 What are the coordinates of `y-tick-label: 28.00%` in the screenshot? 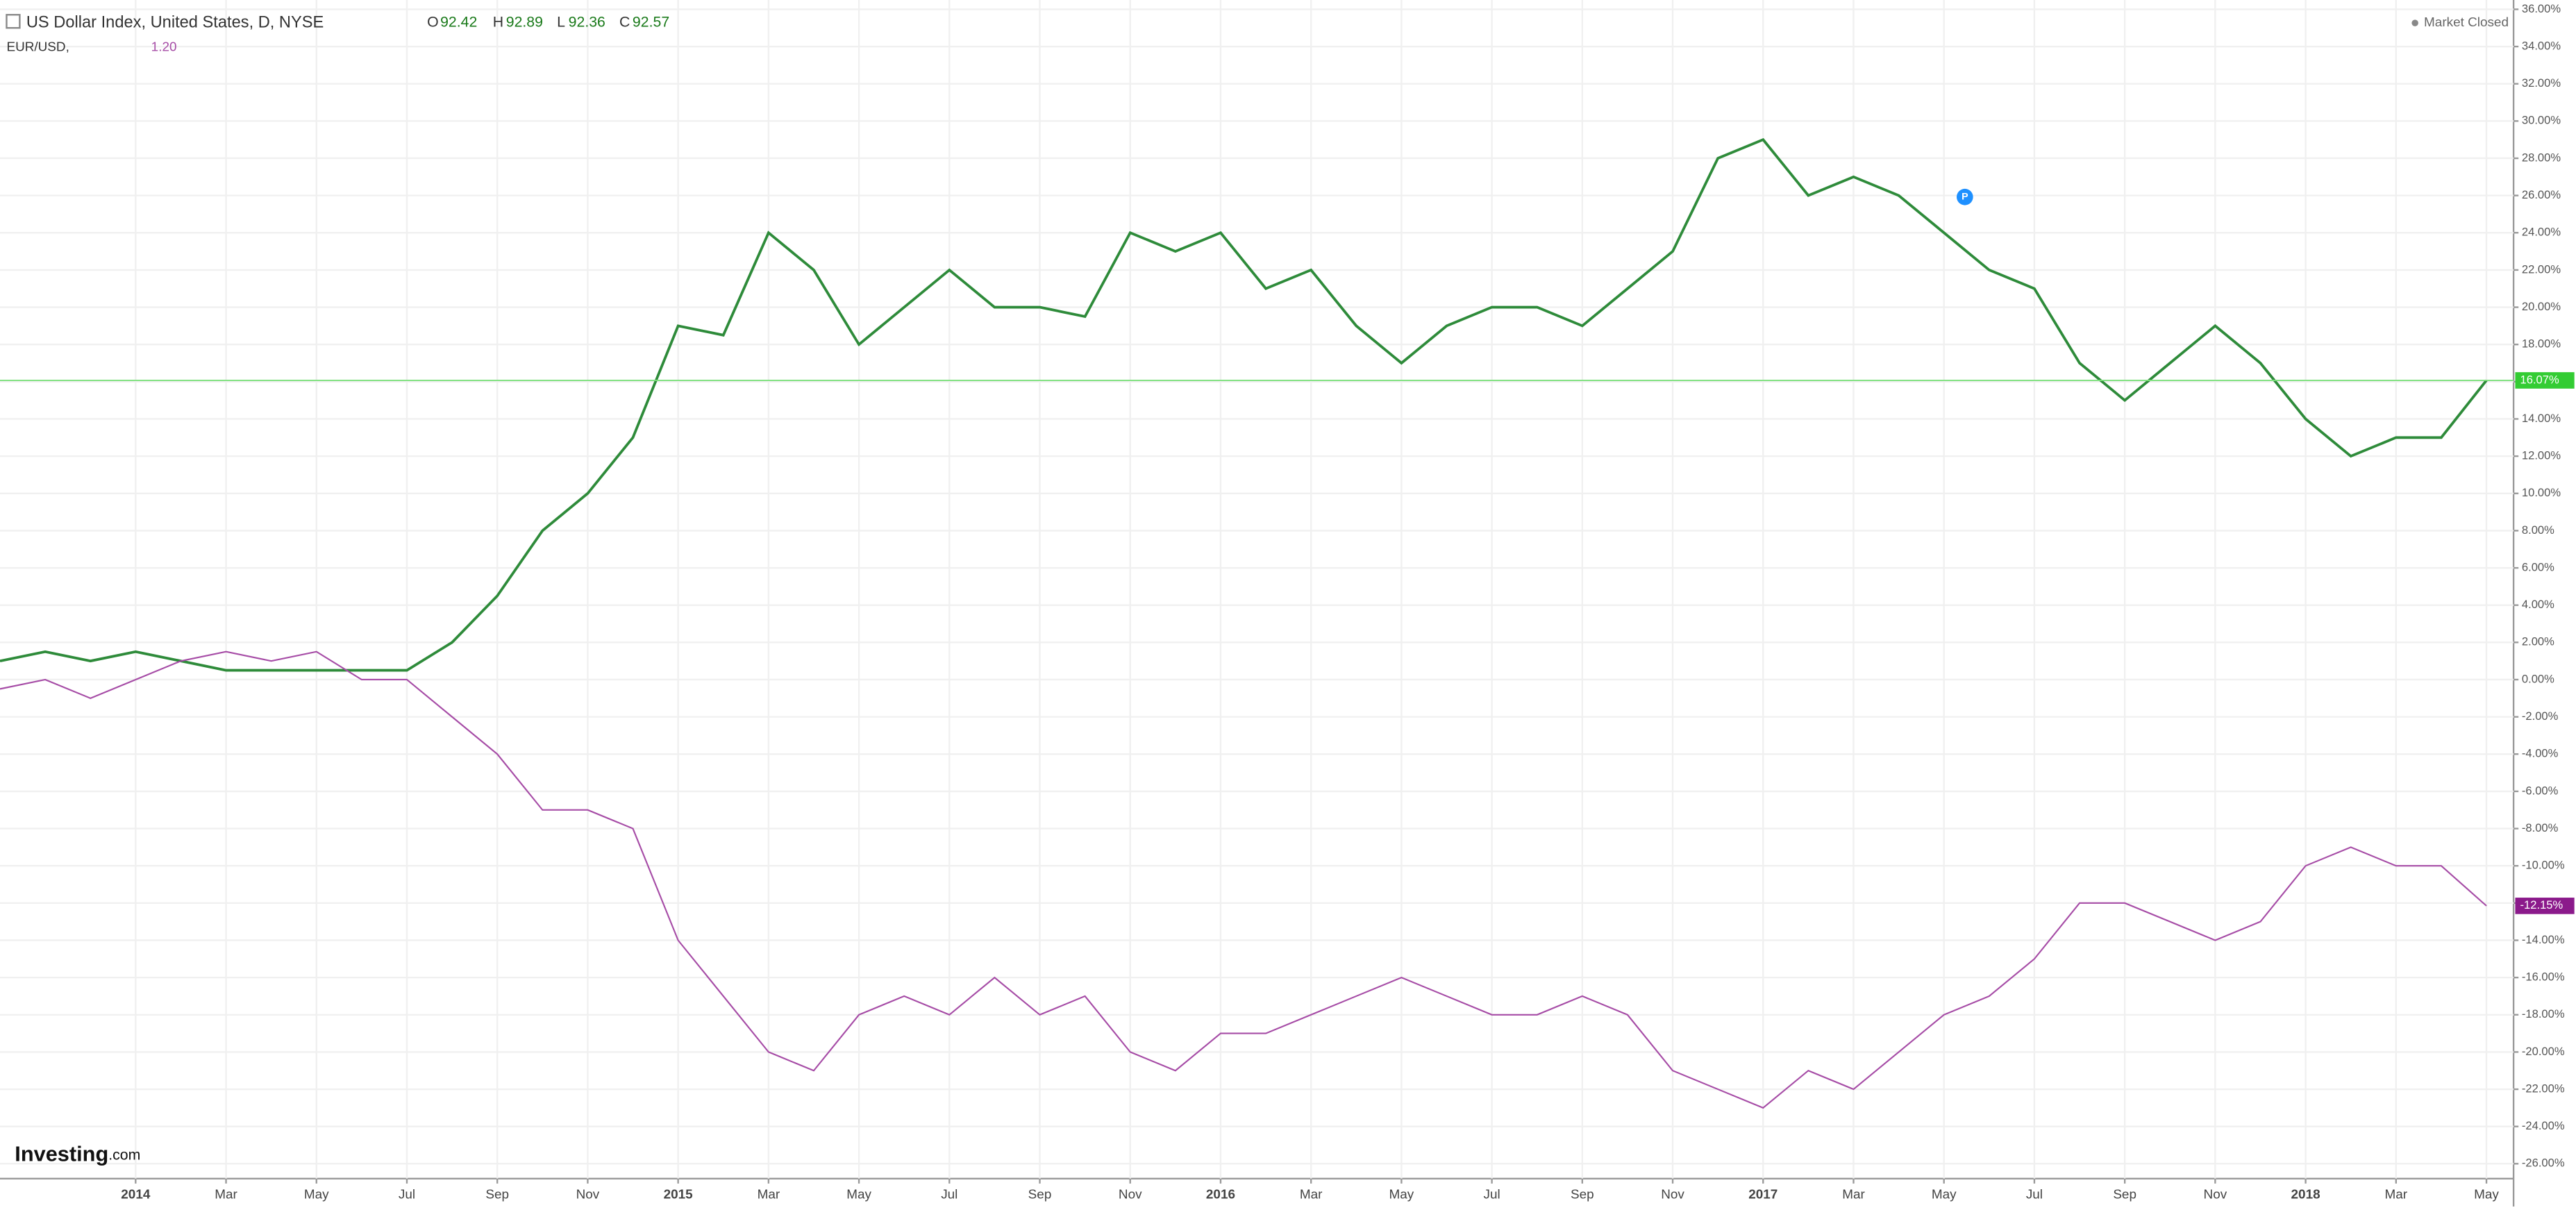 It's located at (2541, 157).